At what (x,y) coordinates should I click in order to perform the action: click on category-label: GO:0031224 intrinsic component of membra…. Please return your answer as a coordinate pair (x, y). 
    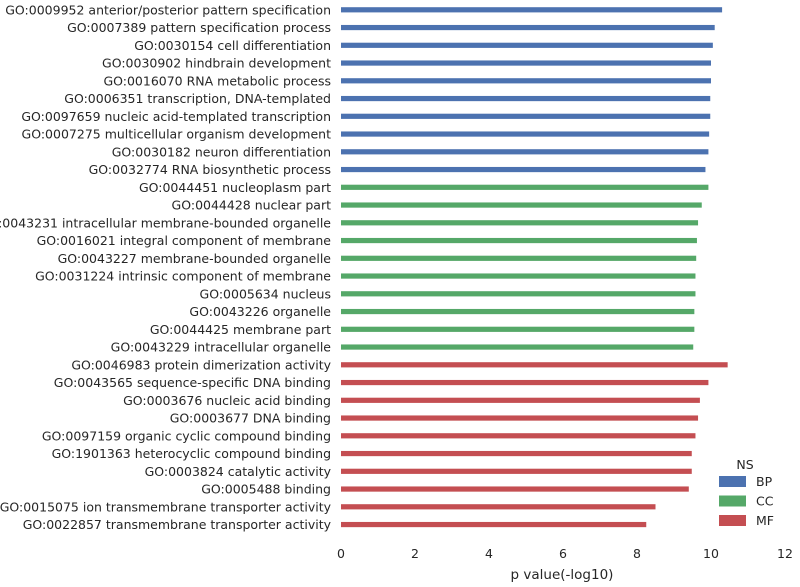
    Looking at the image, I should click on (183, 276).